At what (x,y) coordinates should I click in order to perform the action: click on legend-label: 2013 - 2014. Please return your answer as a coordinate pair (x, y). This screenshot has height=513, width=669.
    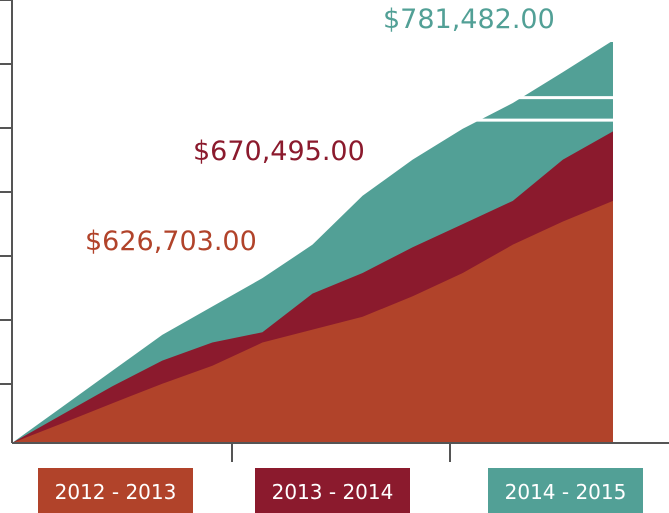
    Looking at the image, I should click on (333, 492).